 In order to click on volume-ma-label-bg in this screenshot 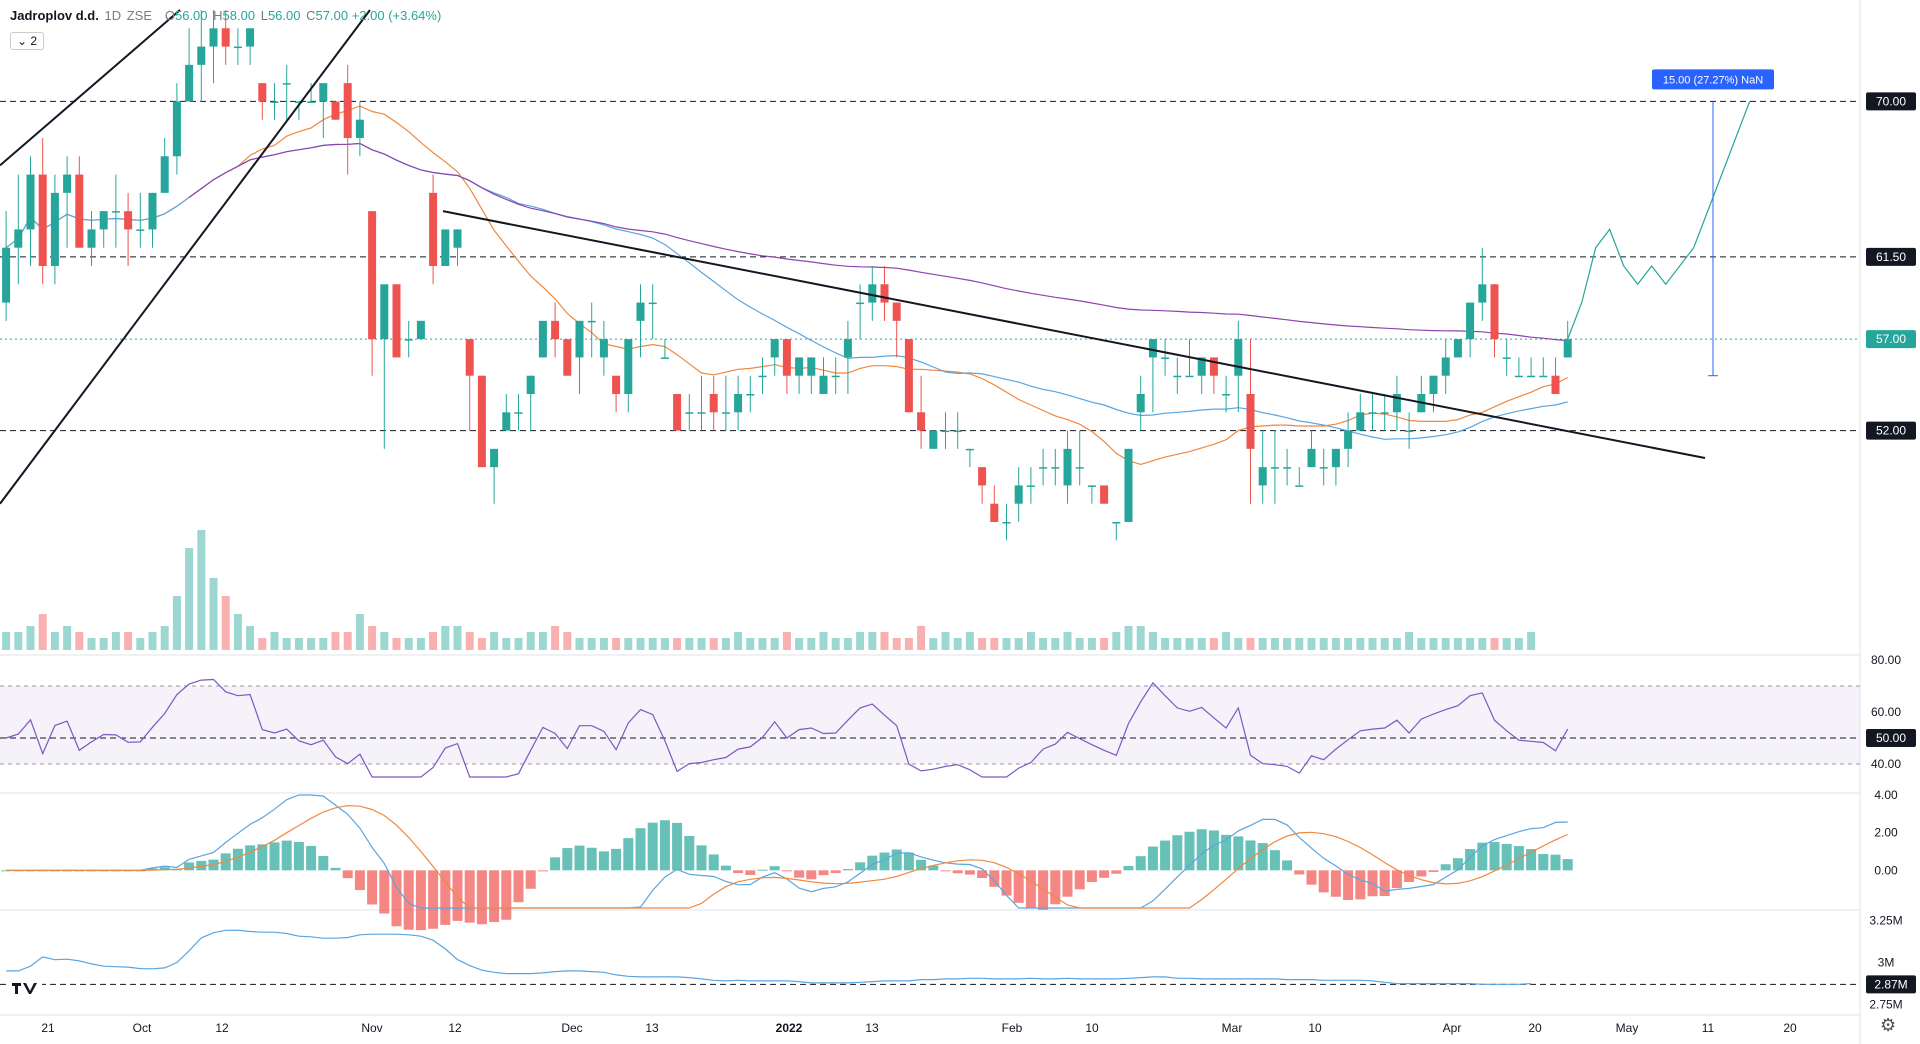, I will do `click(1891, 984)`.